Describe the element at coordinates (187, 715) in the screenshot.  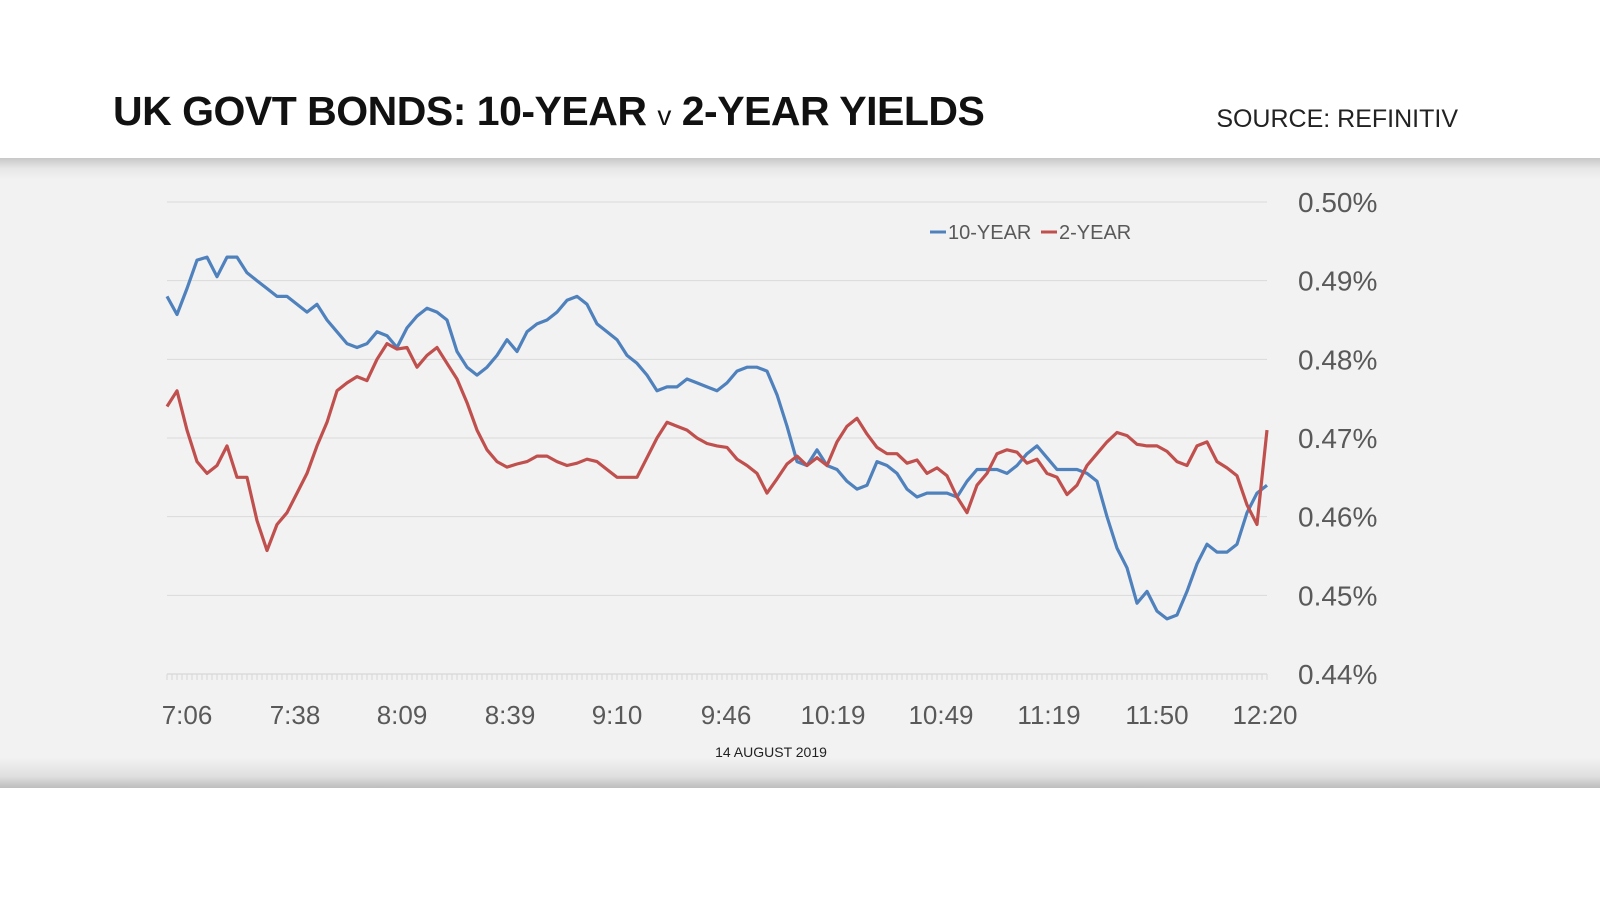
I see `x-tick-label: 7:06` at that location.